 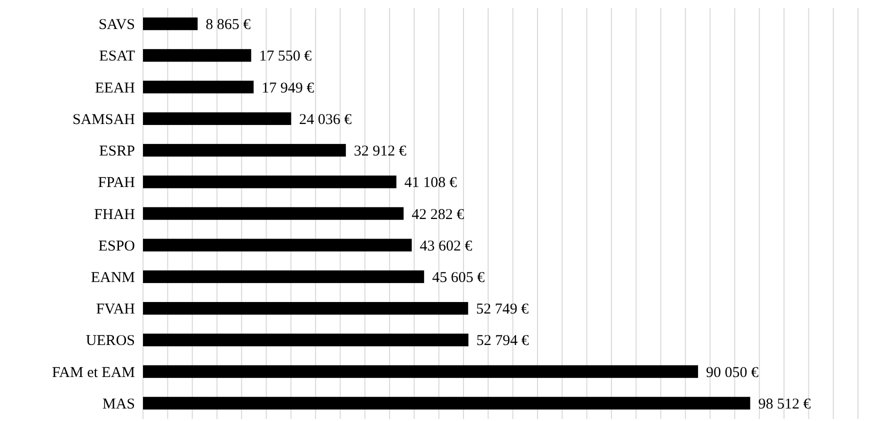 I want to click on y-tick-label: SAVS, so click(x=116, y=25).